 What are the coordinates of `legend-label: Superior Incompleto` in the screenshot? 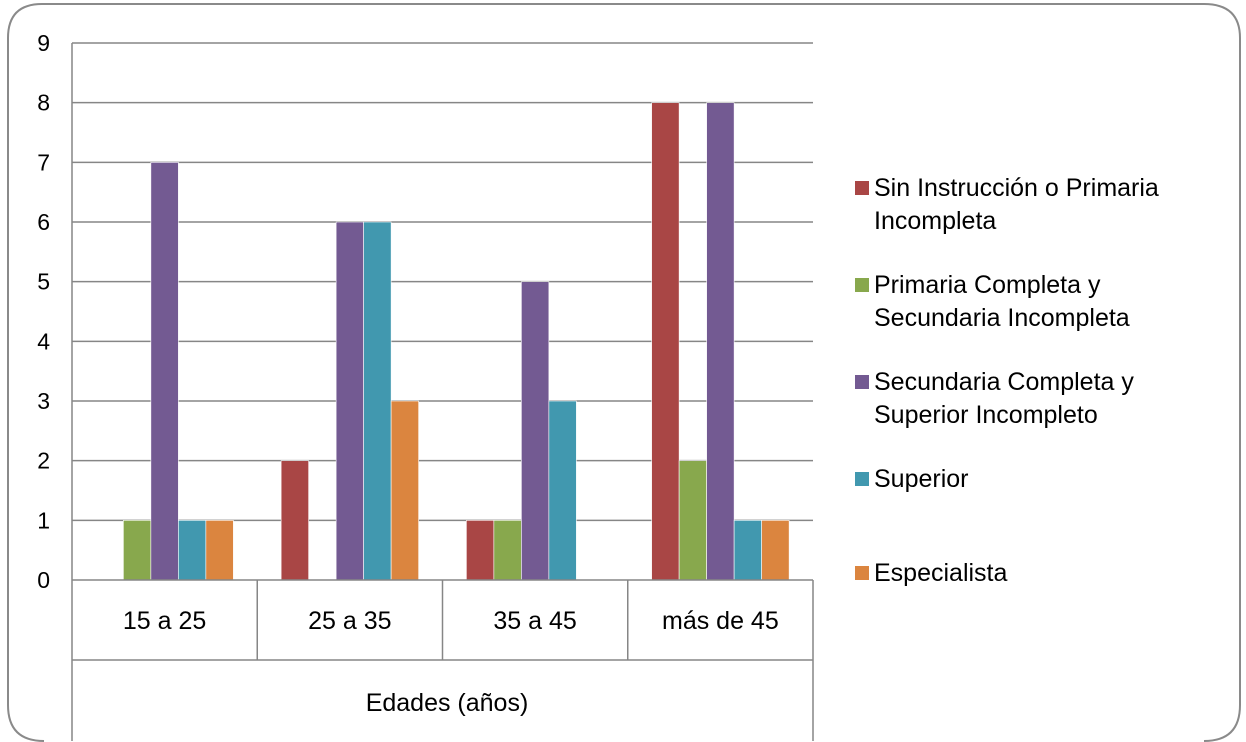 It's located at (986, 415).